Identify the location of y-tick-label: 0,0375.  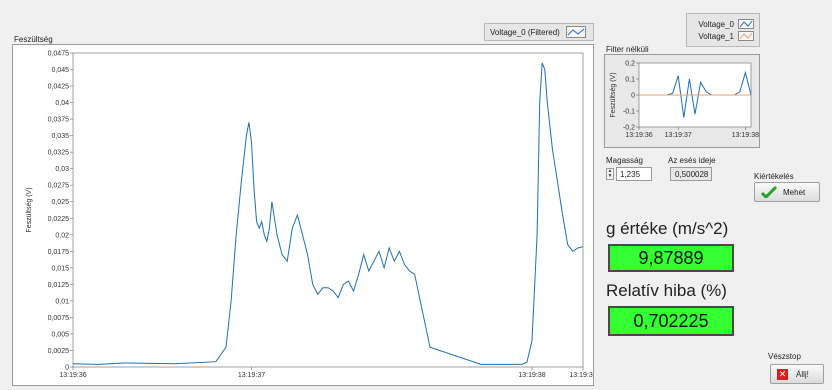
(59, 120).